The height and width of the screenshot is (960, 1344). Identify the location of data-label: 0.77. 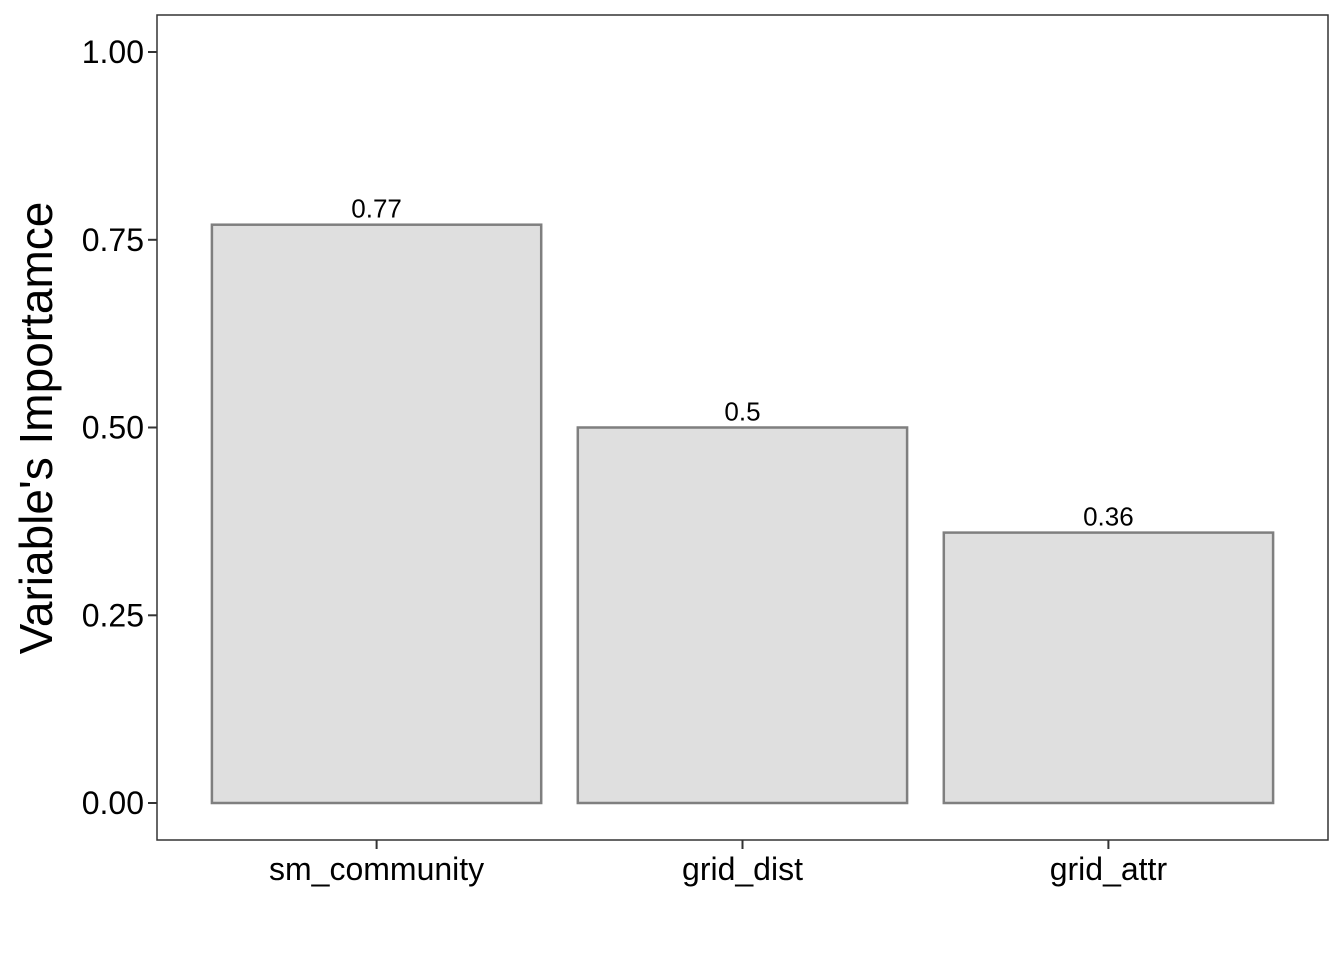
(376, 209).